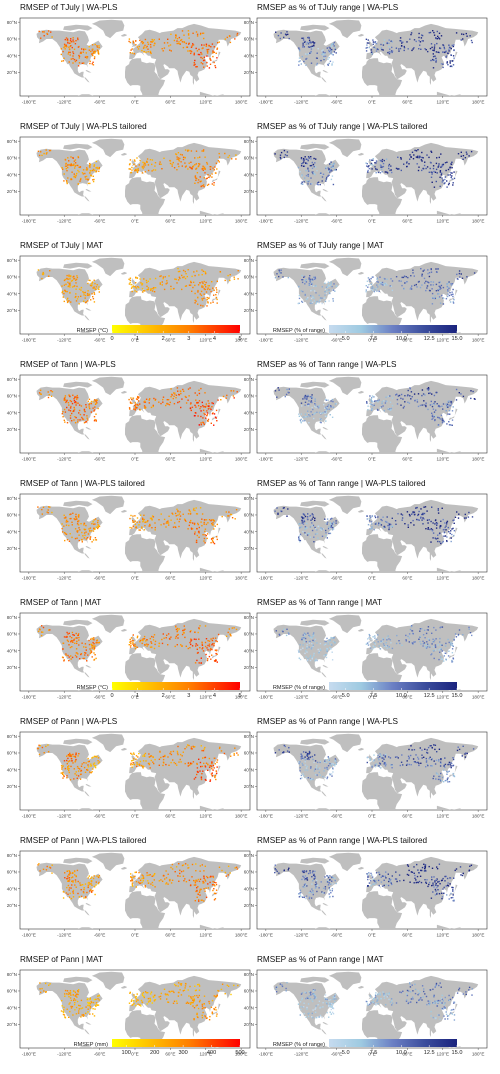 The height and width of the screenshot is (1074, 500). Describe the element at coordinates (249, 141) in the screenshot. I see `lat-tick-label: 80°N` at that location.